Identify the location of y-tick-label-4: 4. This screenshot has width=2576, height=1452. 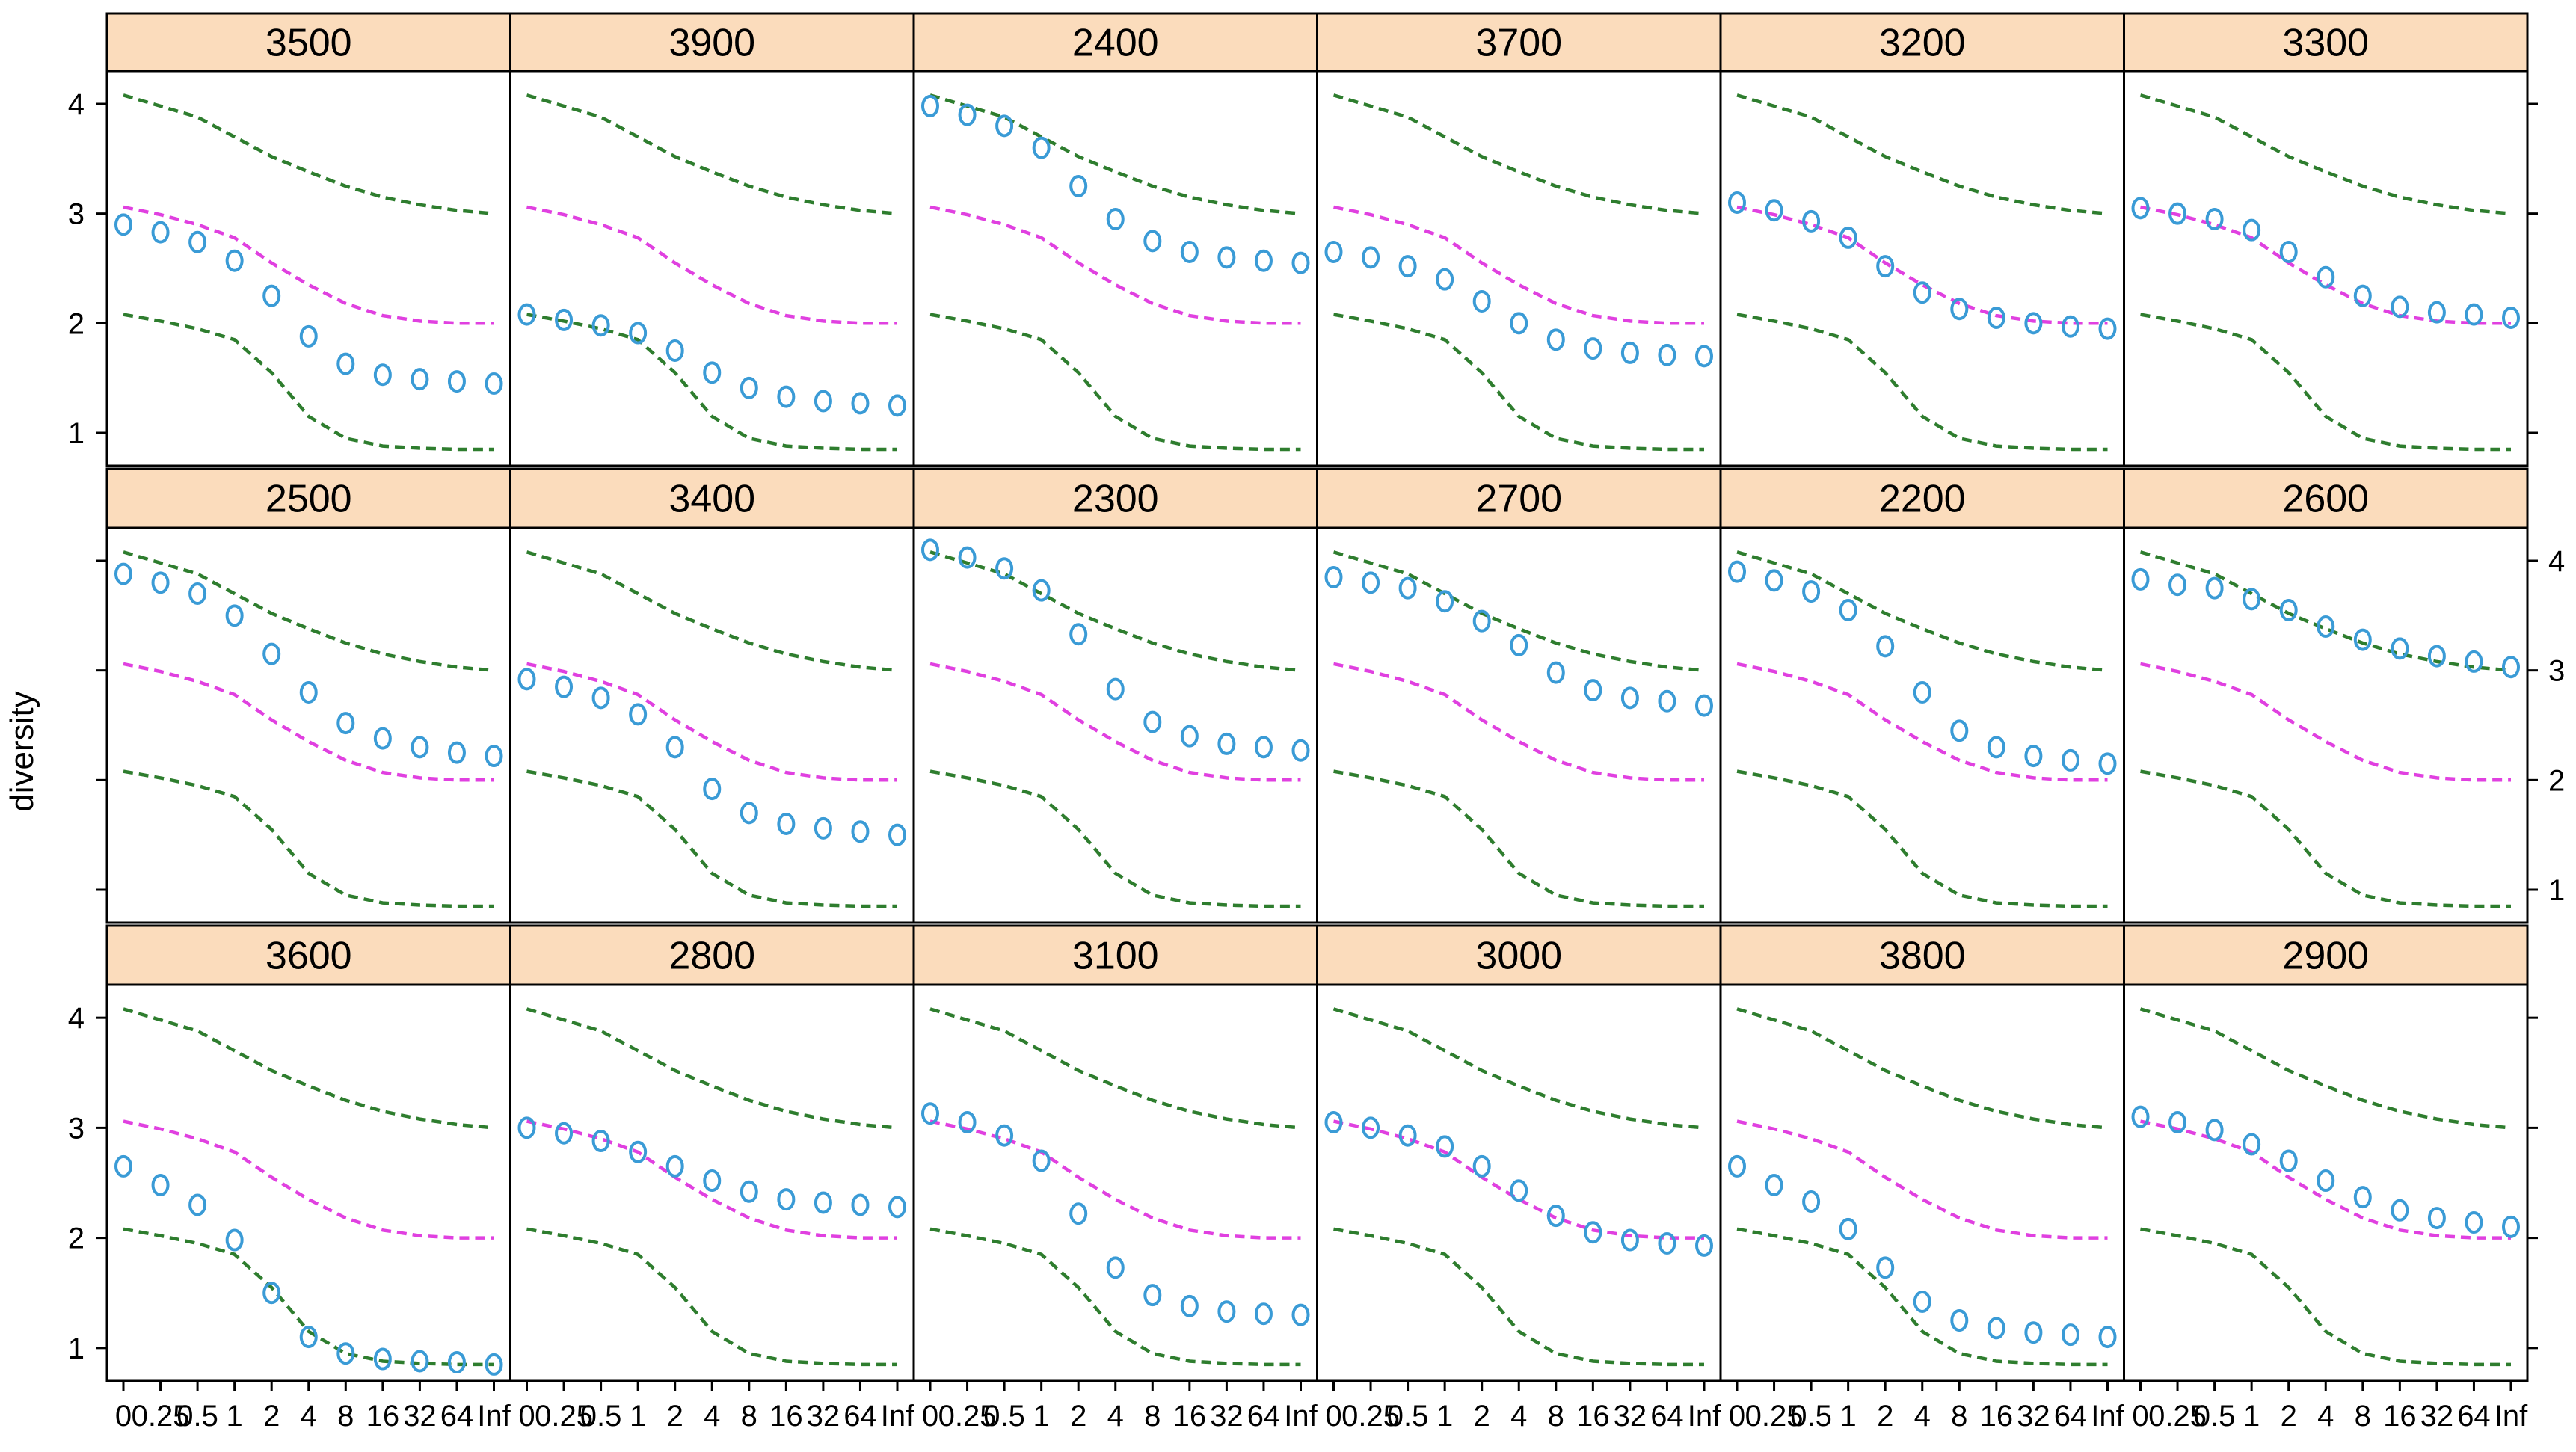
(76, 104).